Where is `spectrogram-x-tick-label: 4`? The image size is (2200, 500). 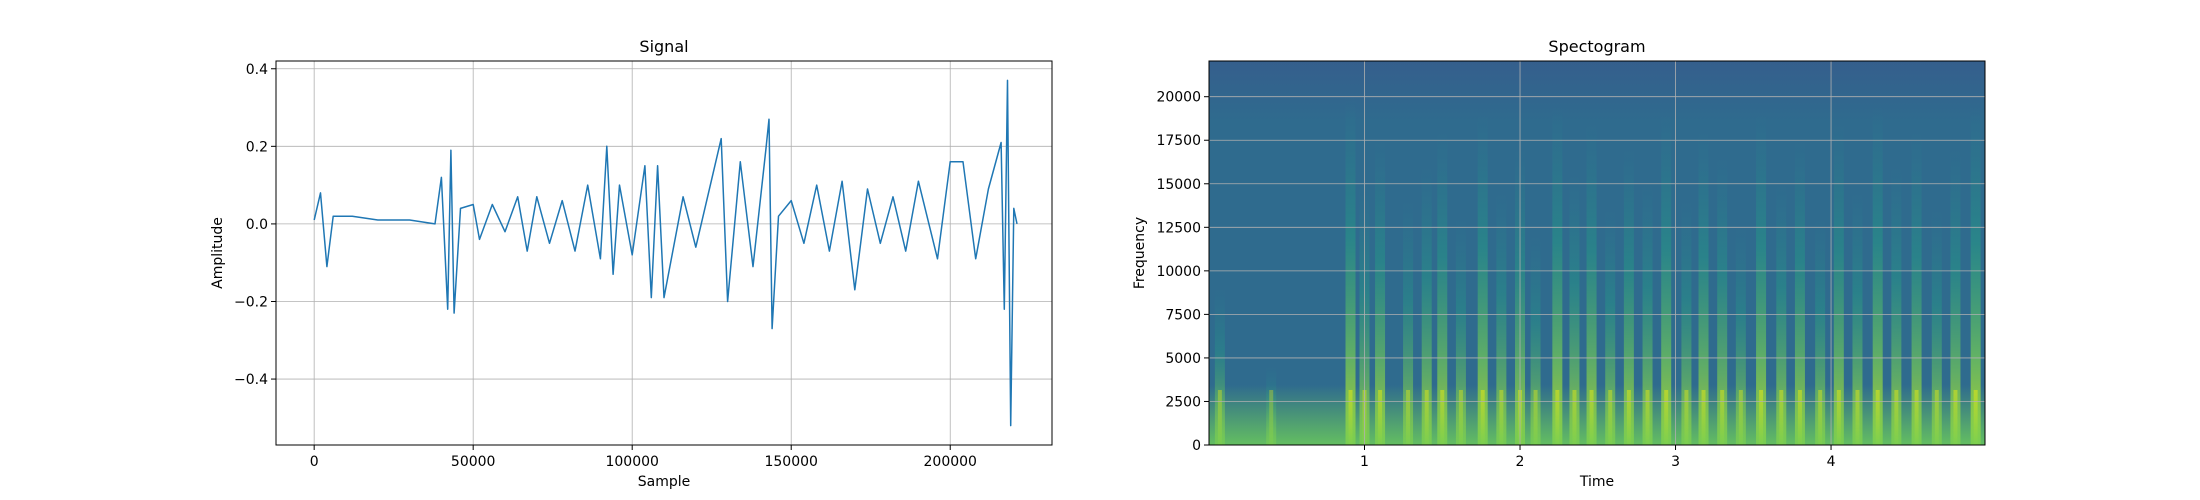
spectrogram-x-tick-label: 4 is located at coordinates (1831, 462).